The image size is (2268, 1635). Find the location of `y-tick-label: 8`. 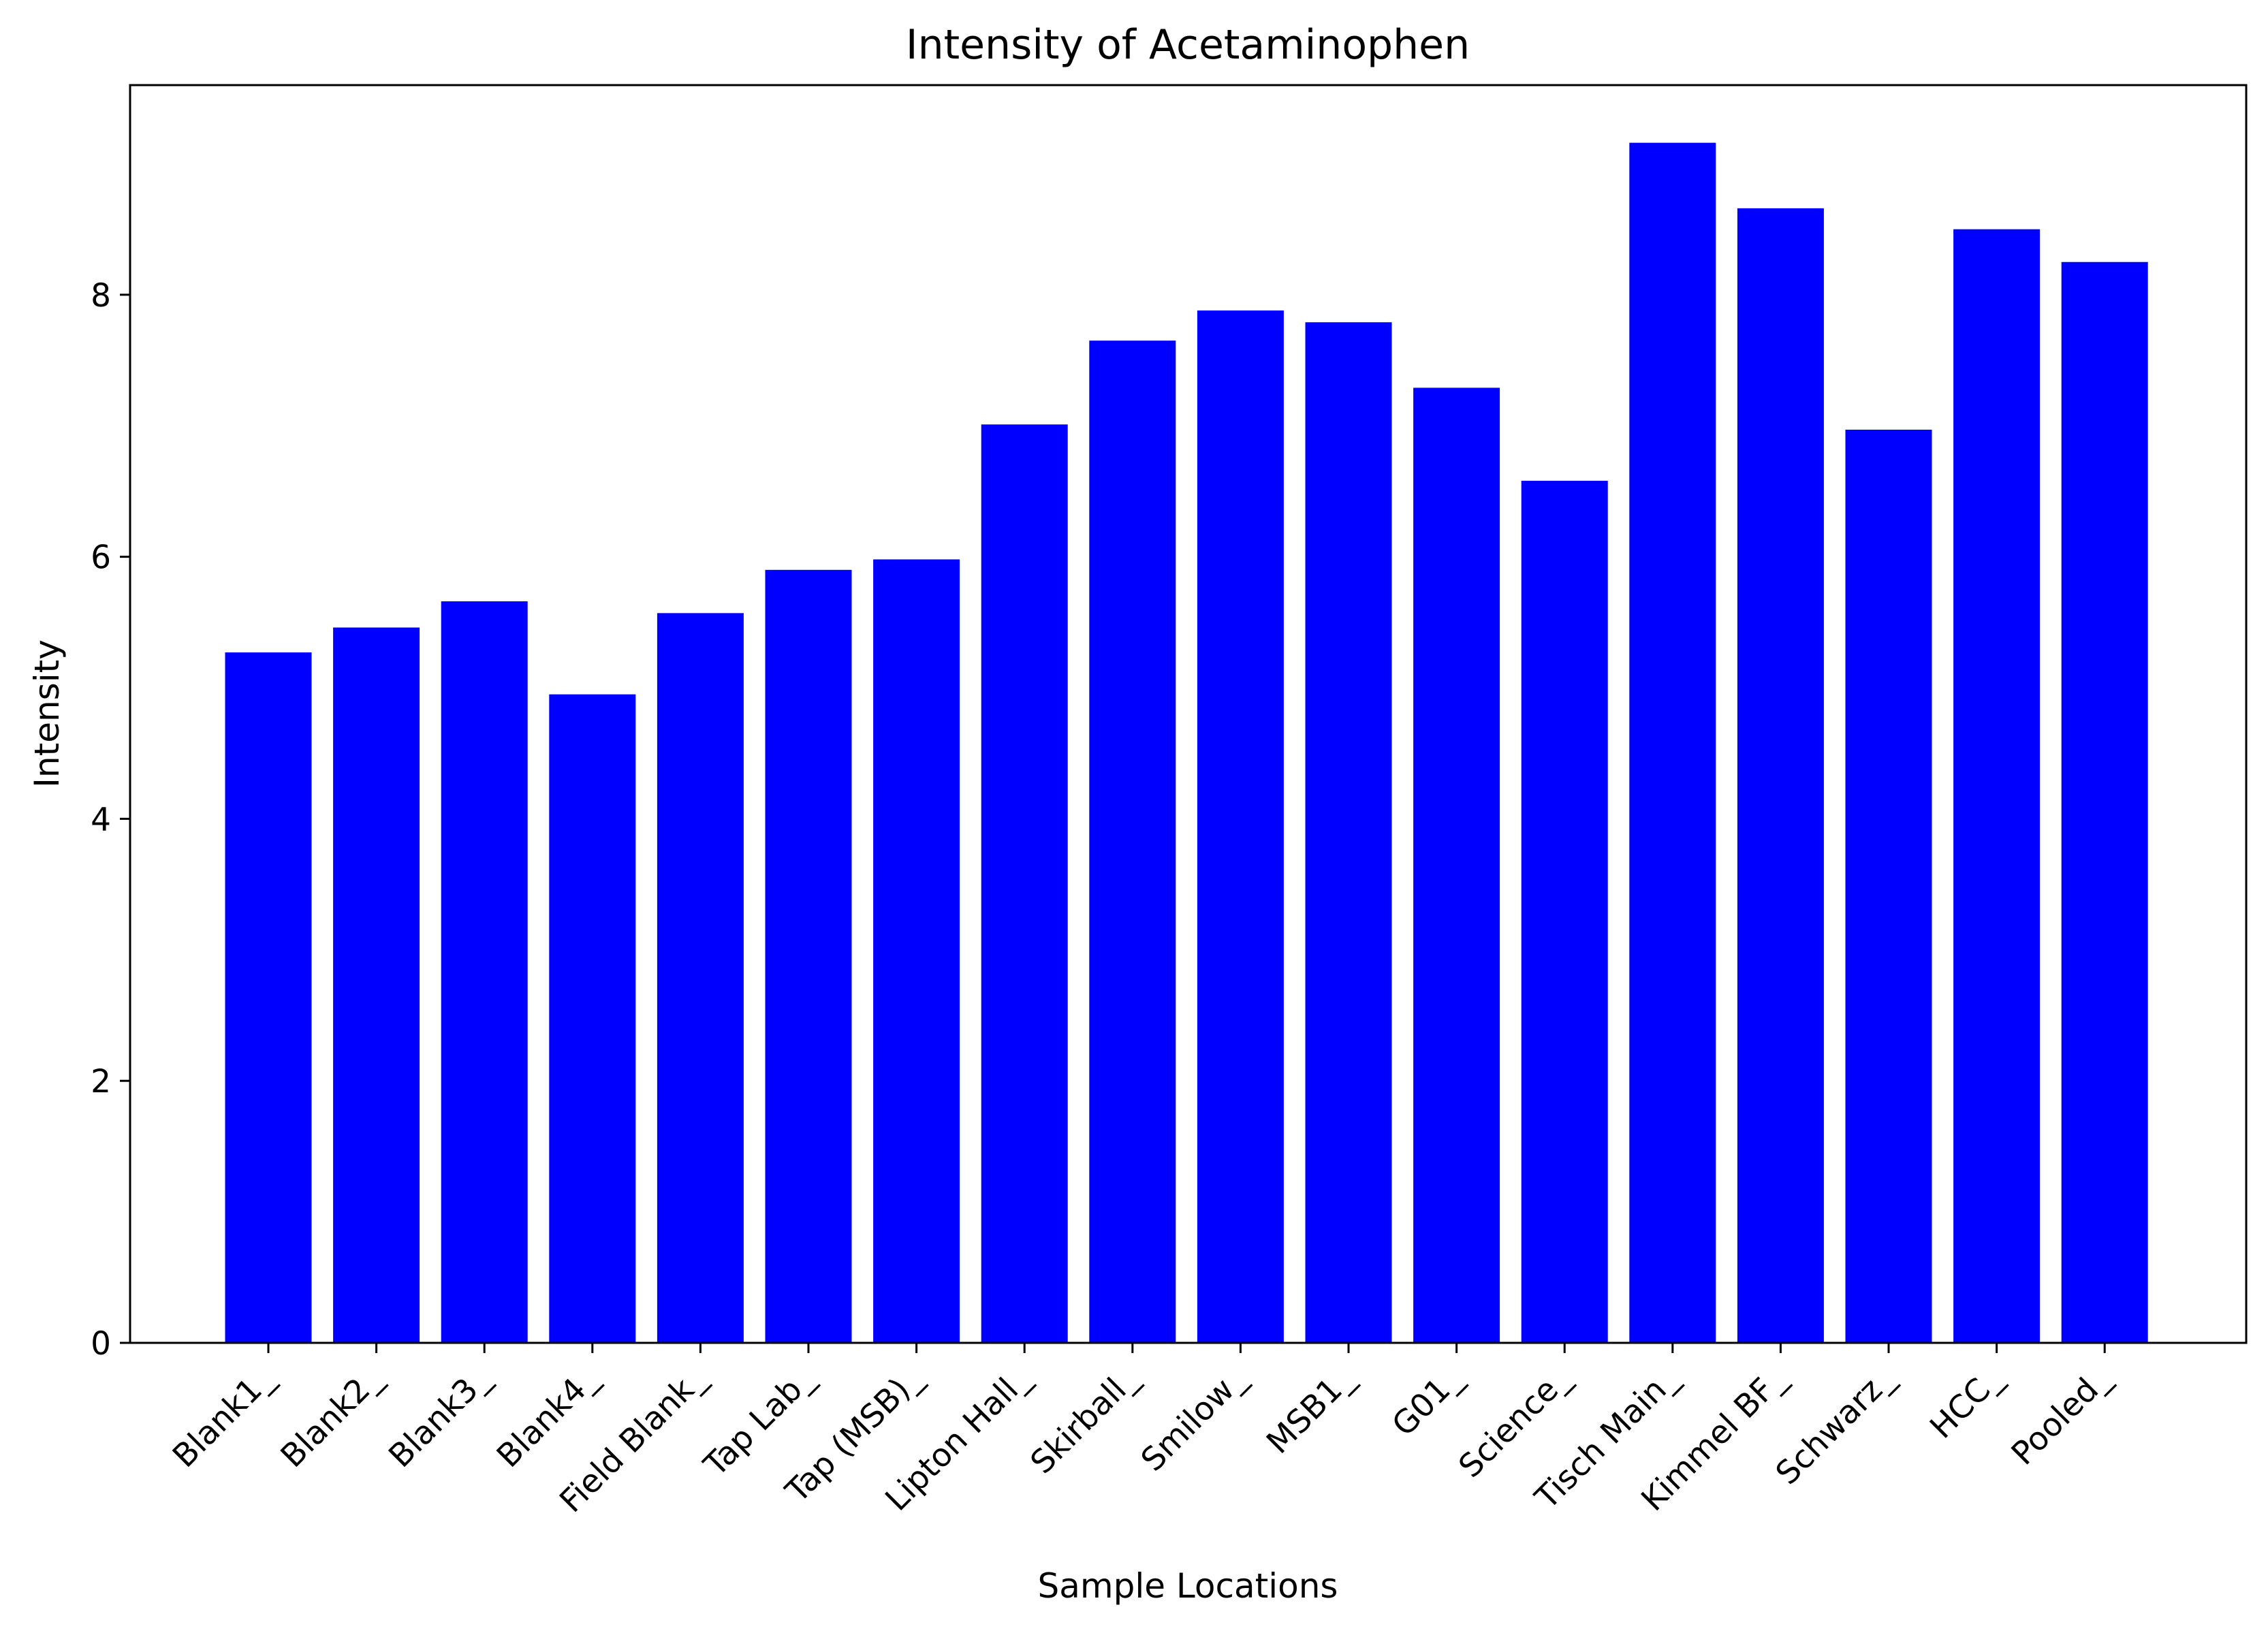

y-tick-label: 8 is located at coordinates (101, 296).